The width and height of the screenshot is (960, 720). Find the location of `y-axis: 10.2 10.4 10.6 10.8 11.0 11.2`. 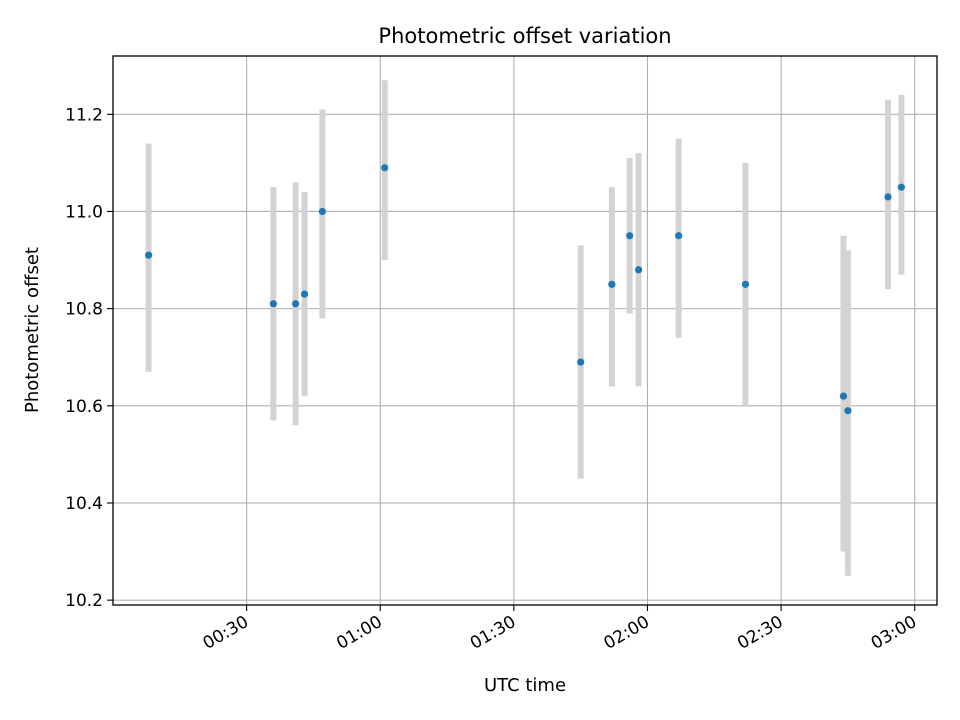

y-axis: 10.2 10.4 10.6 10.8 11.0 11.2 is located at coordinates (89, 358).